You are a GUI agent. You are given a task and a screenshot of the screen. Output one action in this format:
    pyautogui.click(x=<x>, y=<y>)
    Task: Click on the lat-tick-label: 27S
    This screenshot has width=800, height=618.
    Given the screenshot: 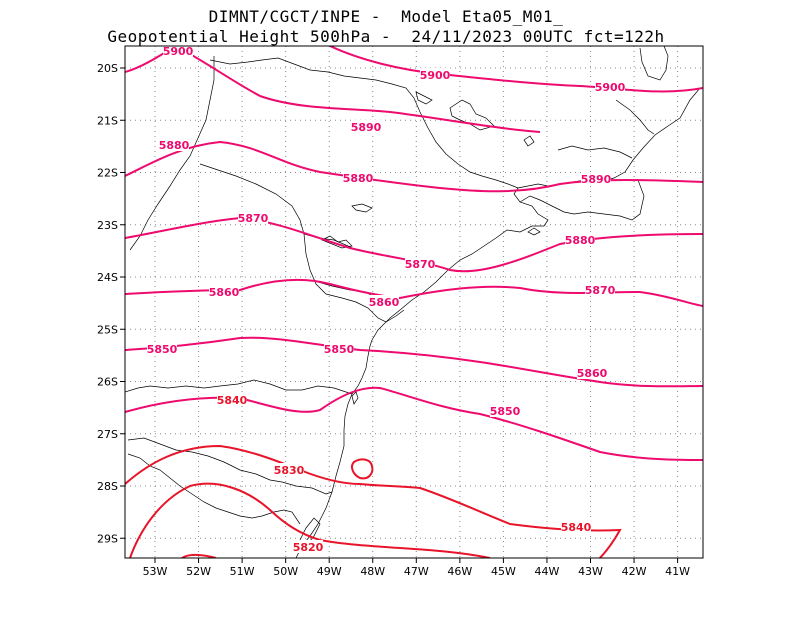 What is the action you would take?
    pyautogui.click(x=107, y=434)
    